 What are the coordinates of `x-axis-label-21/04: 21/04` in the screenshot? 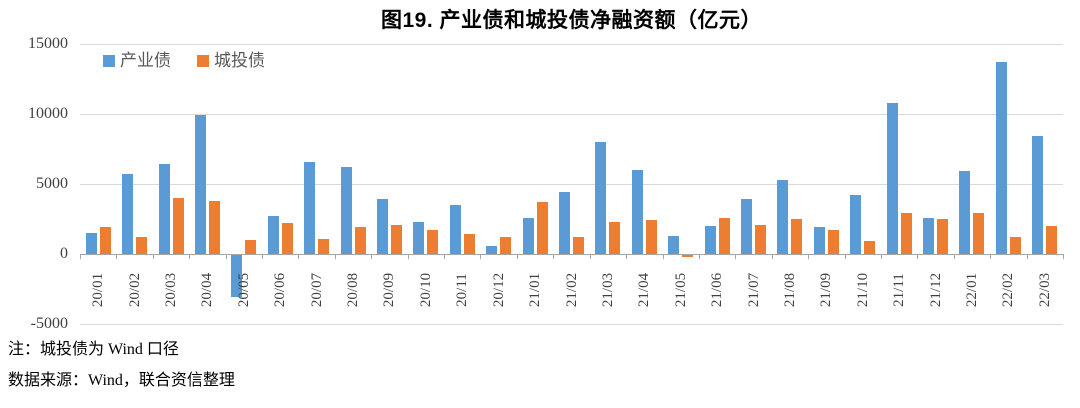 It's located at (644, 290).